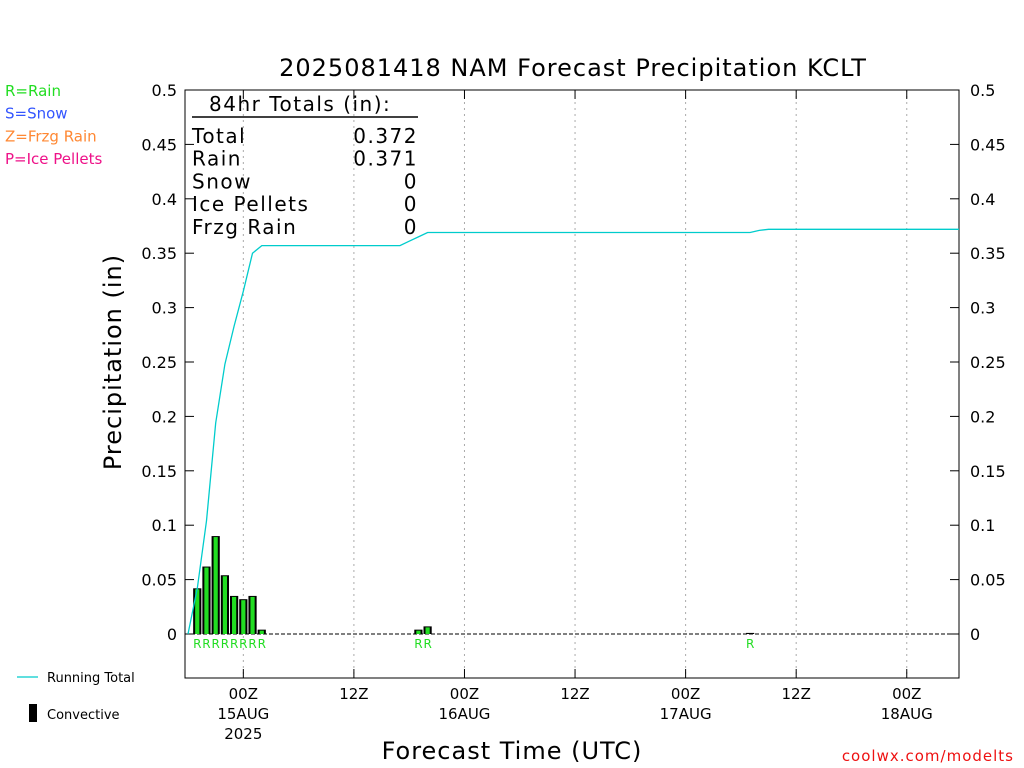 The height and width of the screenshot is (768, 1024). I want to click on running-total-legend-label: Running Total, so click(91, 678).